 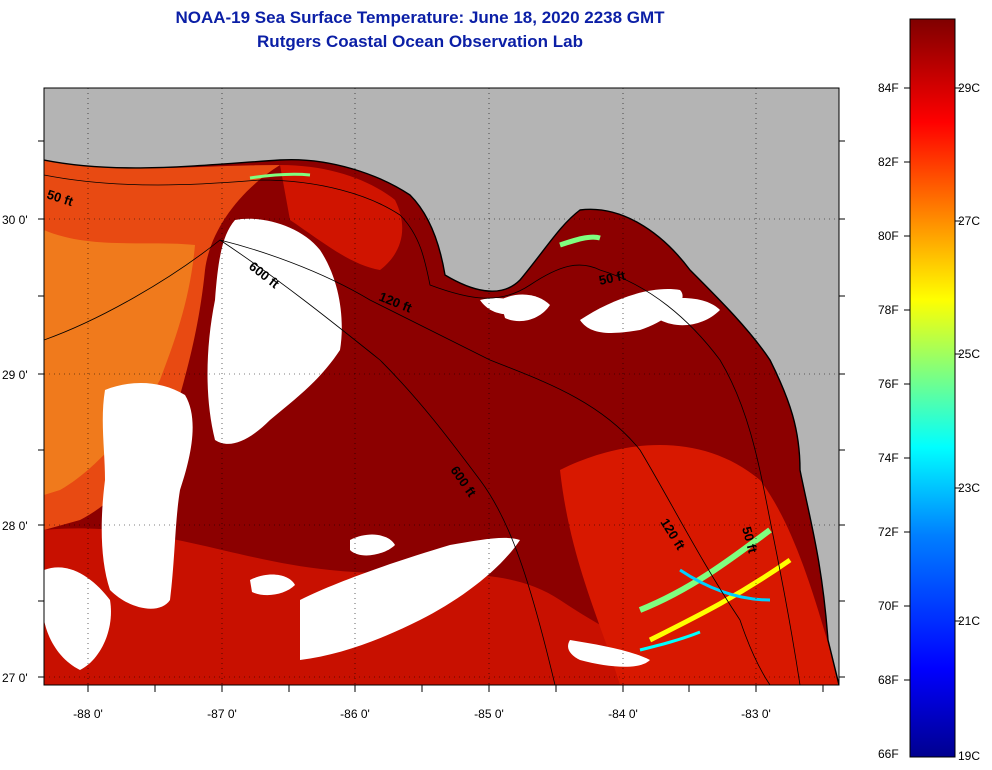 I want to click on colorbar-c-label: 23C, so click(x=969, y=488).